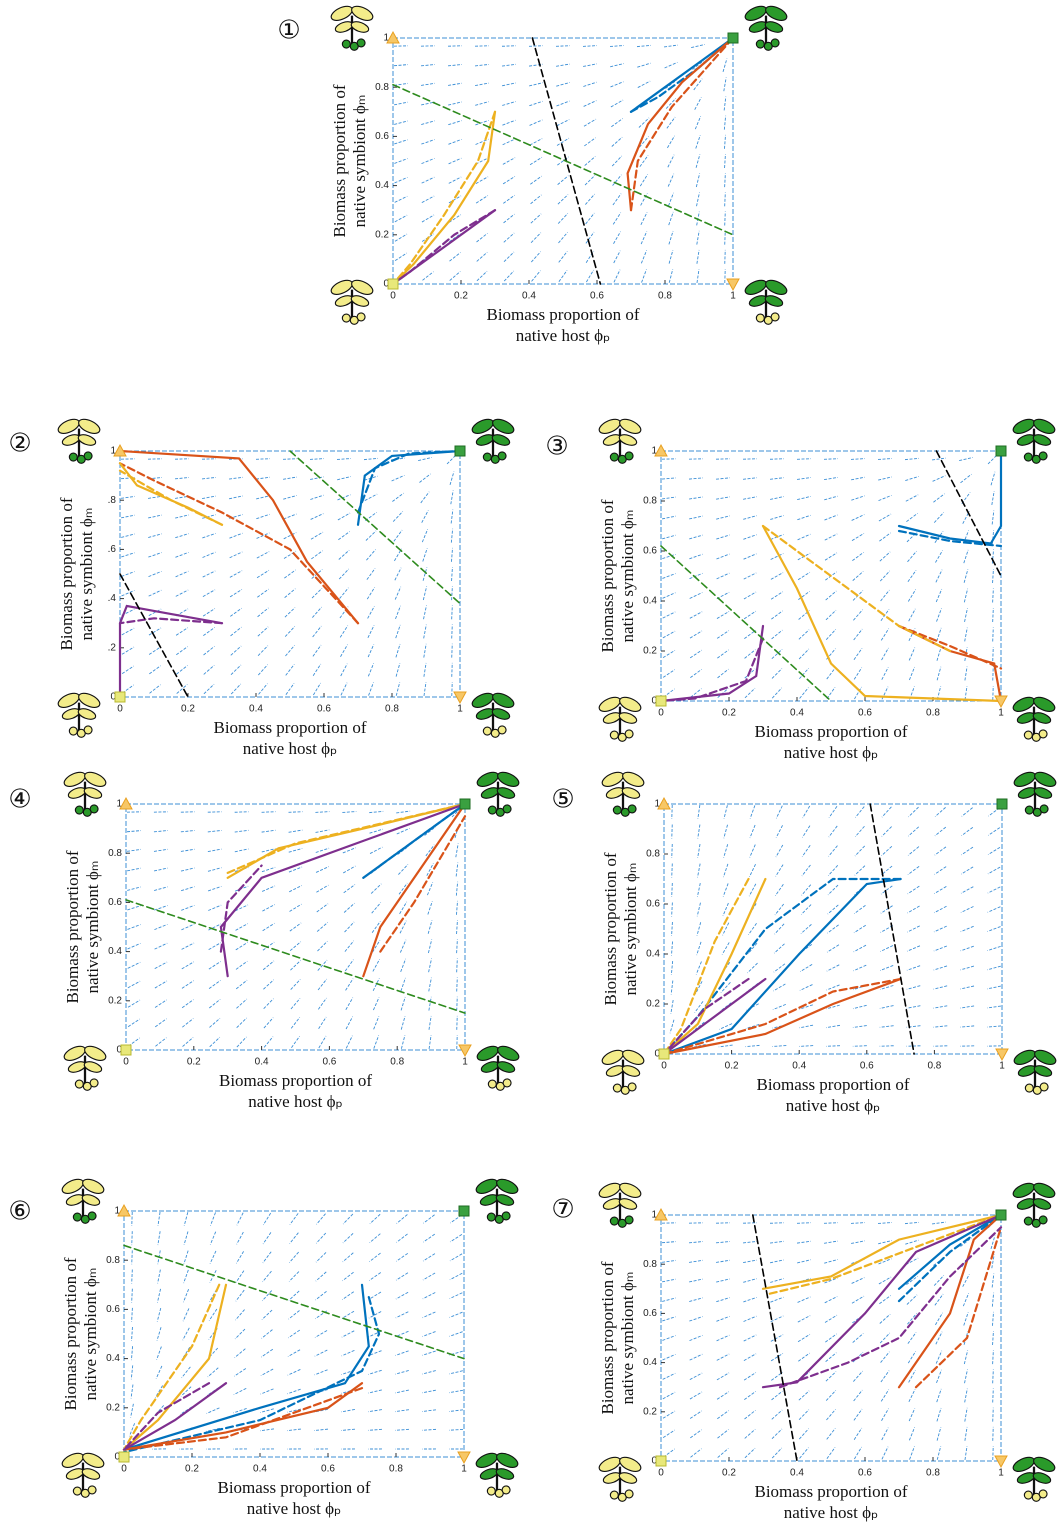  What do you see at coordinates (933, 713) in the screenshot?
I see `x-tick-label: 0.8` at bounding box center [933, 713].